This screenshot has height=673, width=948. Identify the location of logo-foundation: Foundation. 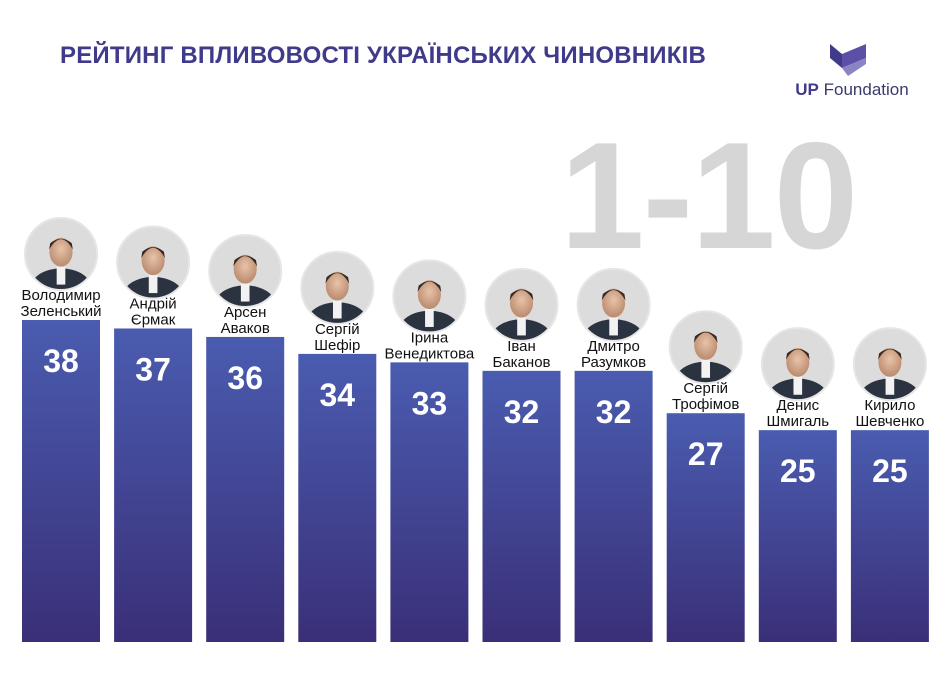
(866, 89).